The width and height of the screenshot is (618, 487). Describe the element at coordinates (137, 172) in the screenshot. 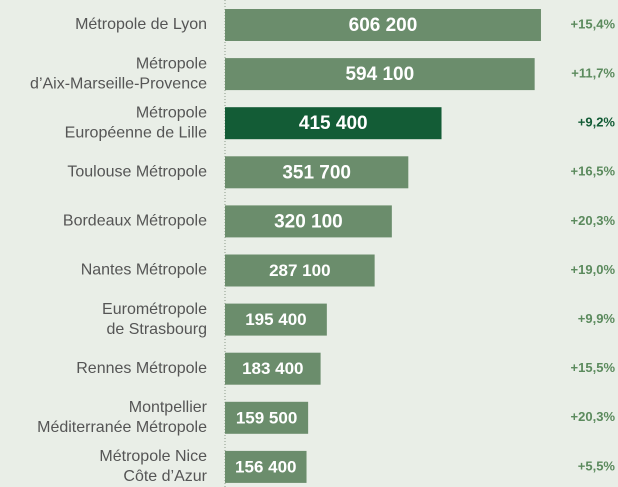

I see `category-label: Toulouse Métropole` at that location.